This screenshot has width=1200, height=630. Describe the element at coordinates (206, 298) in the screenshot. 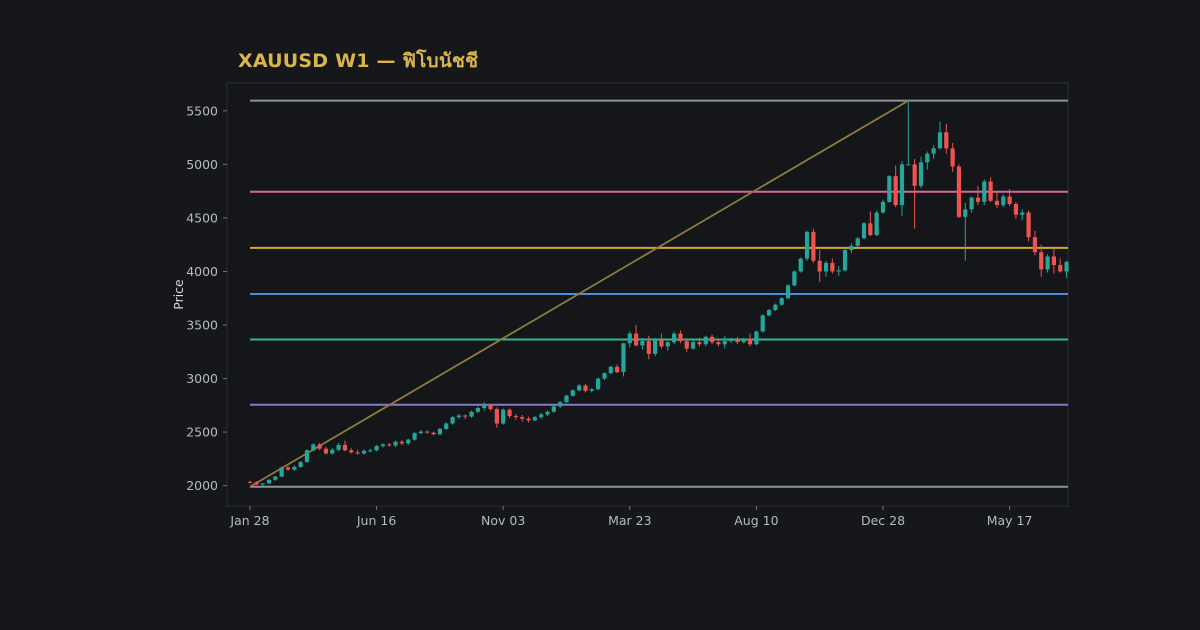

I see `y-axis: 2000 2500 3000 3500 4000 4500 5000 5500` at that location.